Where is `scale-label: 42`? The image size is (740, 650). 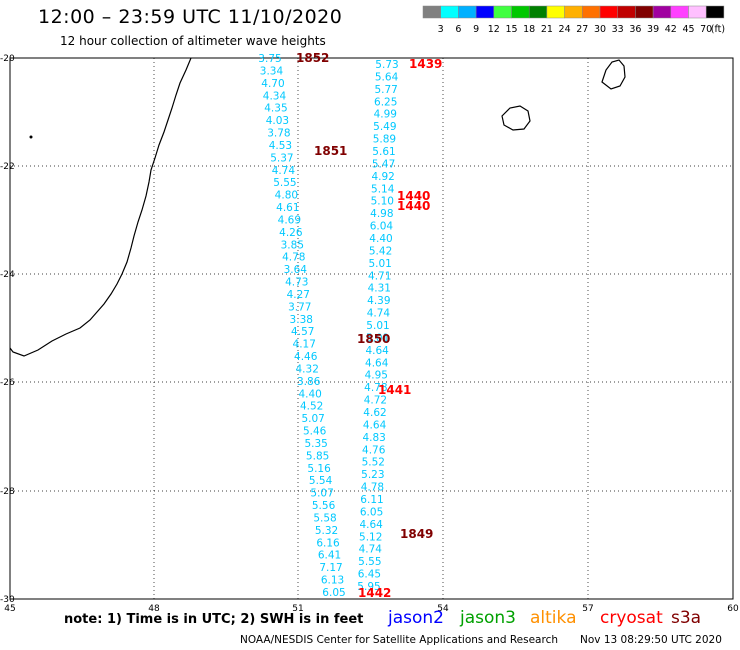
scale-label: 42 is located at coordinates (671, 29).